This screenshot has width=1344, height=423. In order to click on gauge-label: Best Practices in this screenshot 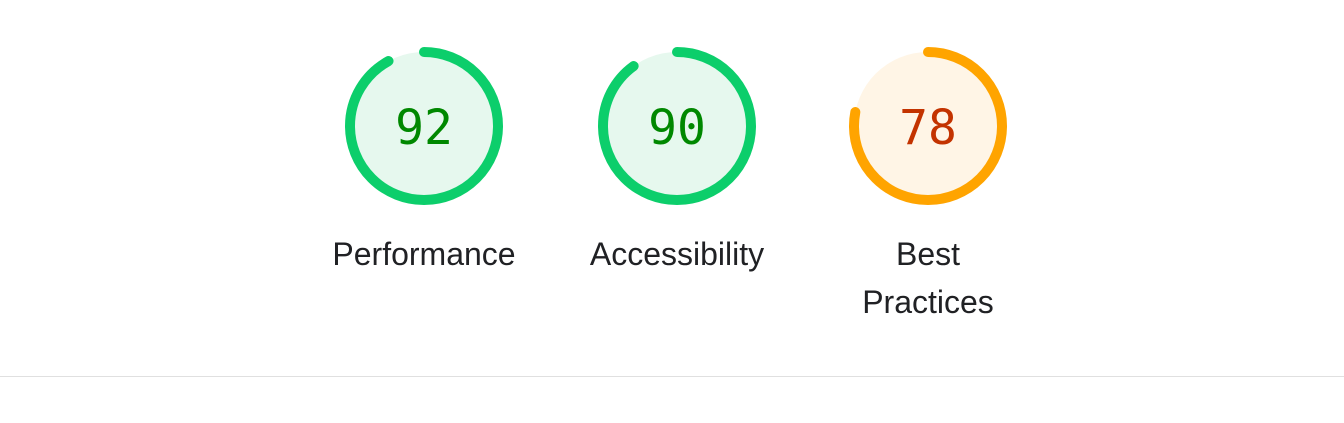, I will do `click(928, 278)`.